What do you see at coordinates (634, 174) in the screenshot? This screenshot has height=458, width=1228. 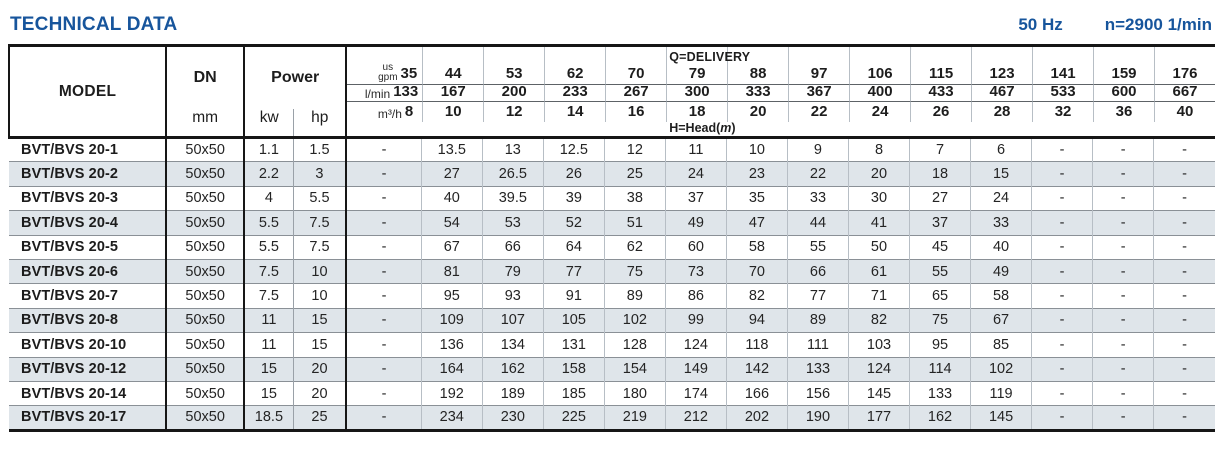 I see `head-value: 25` at bounding box center [634, 174].